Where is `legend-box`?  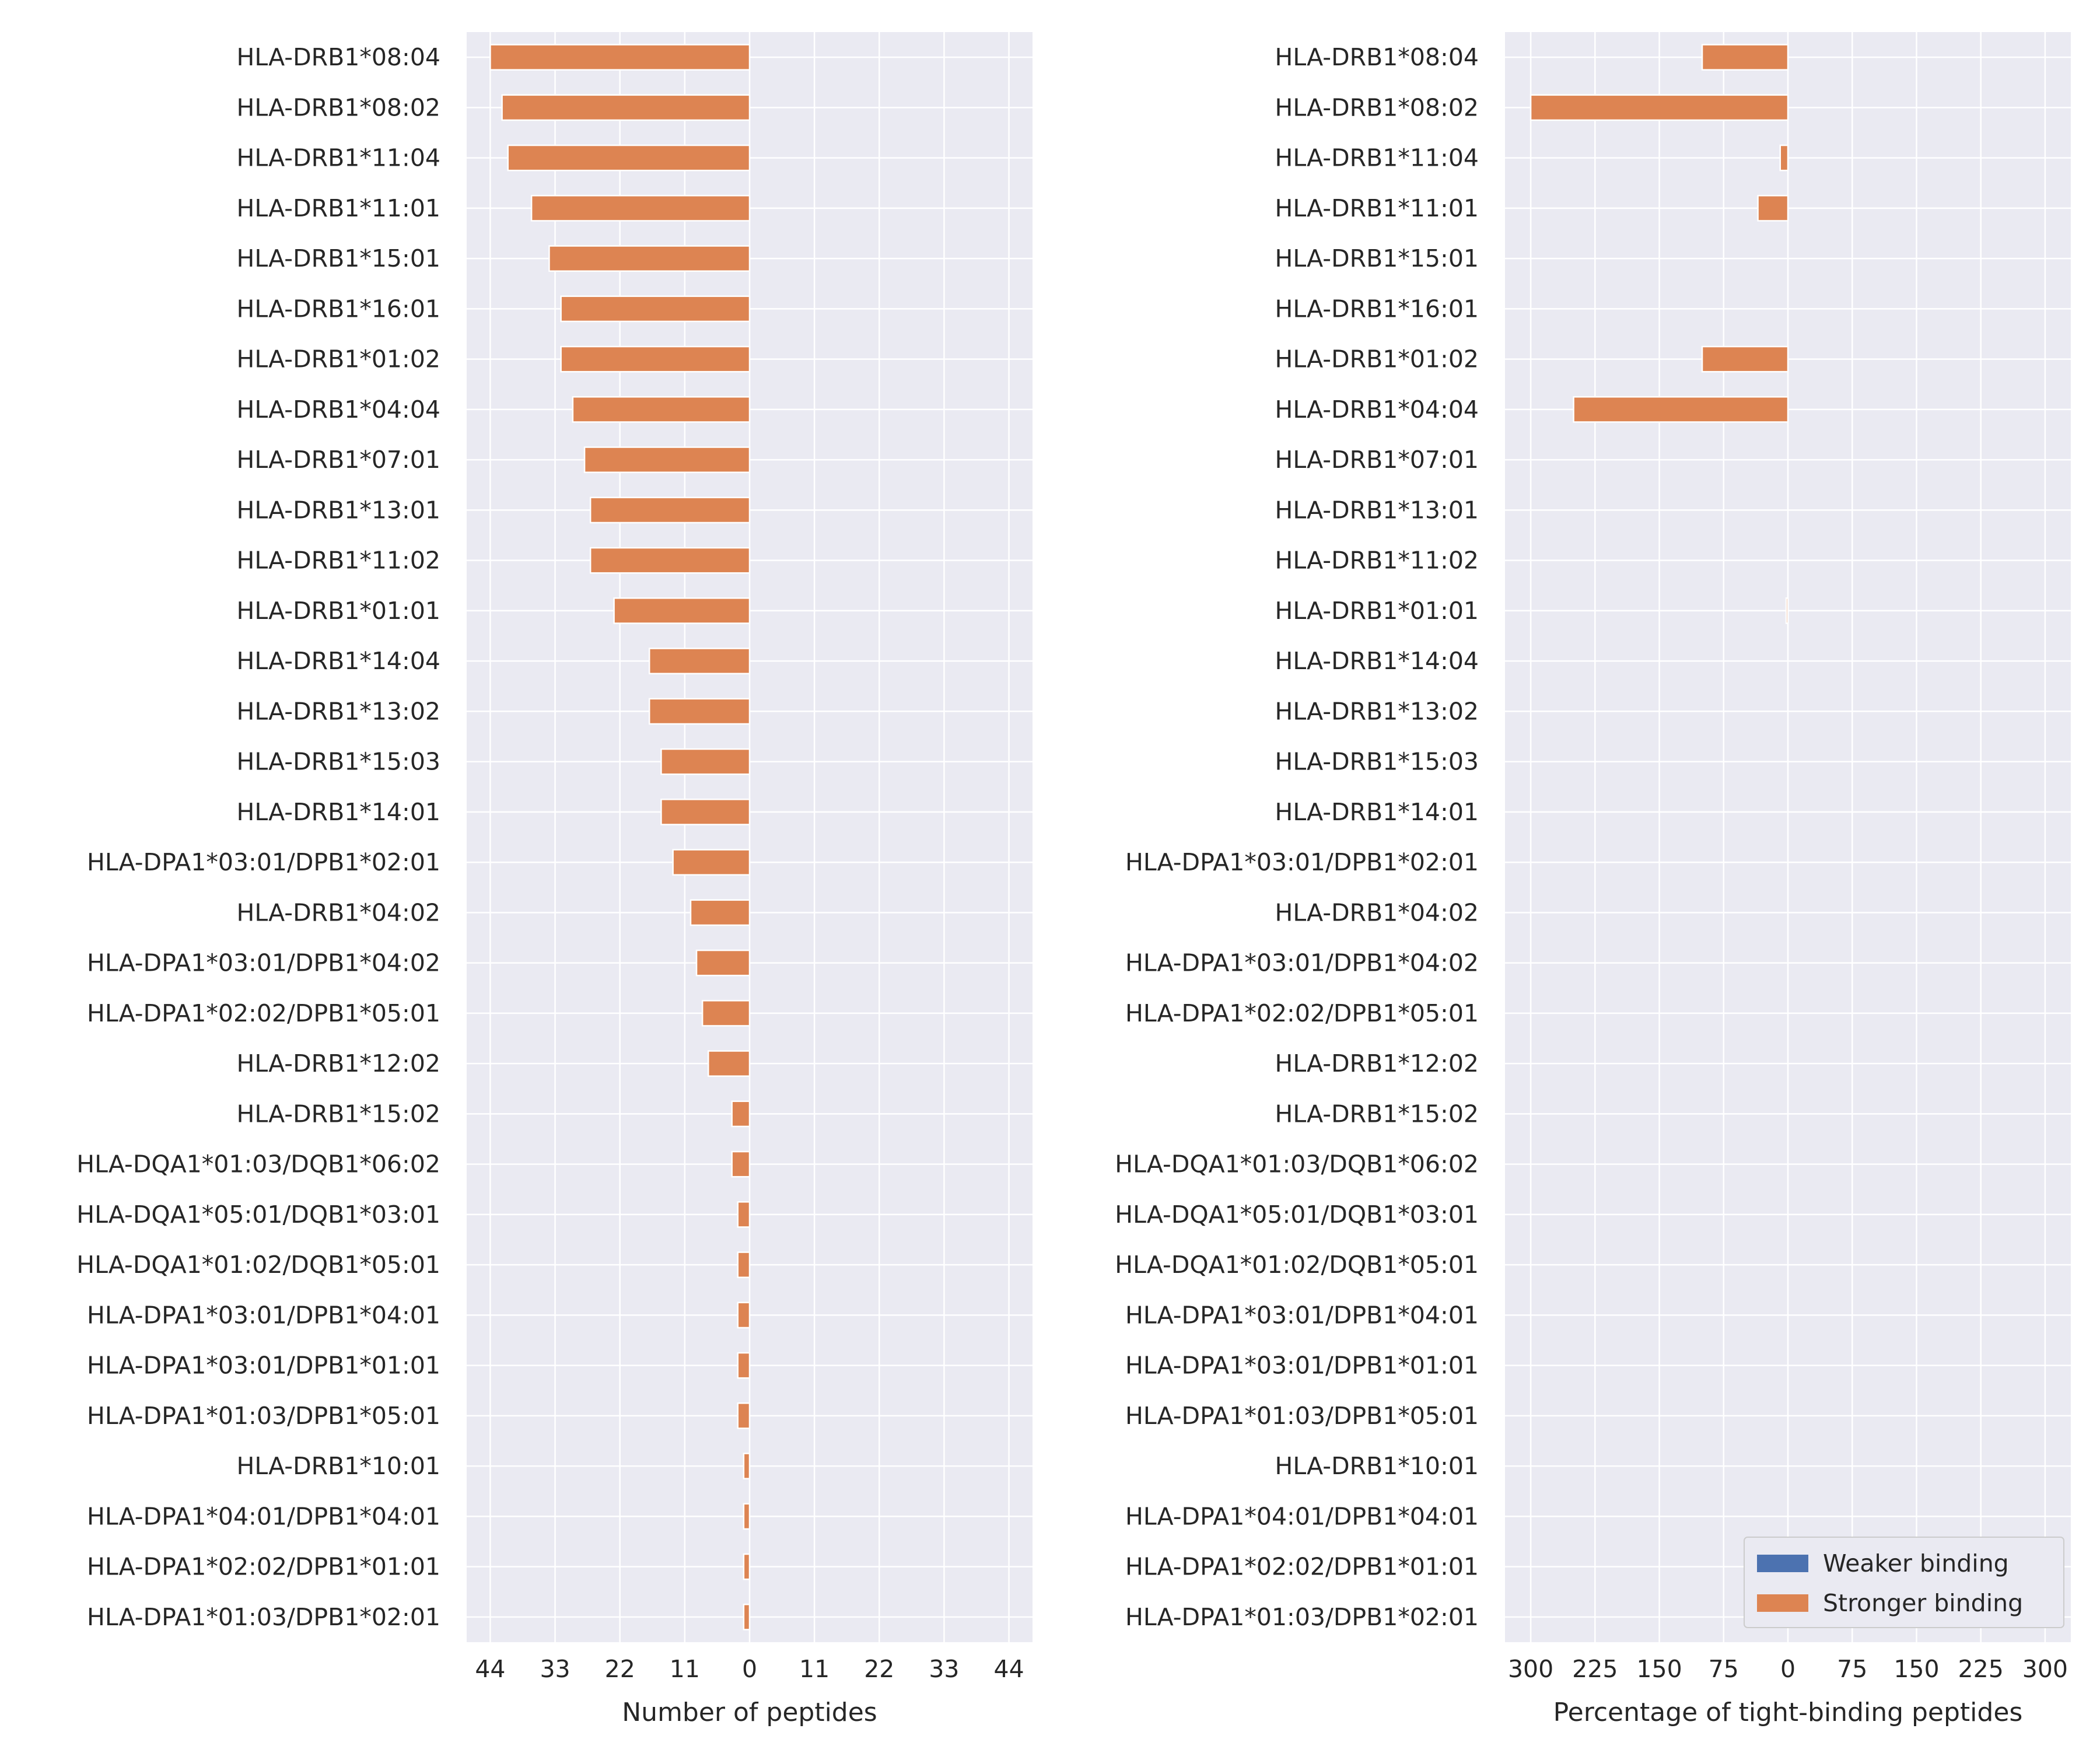
legend-box is located at coordinates (1904, 1582).